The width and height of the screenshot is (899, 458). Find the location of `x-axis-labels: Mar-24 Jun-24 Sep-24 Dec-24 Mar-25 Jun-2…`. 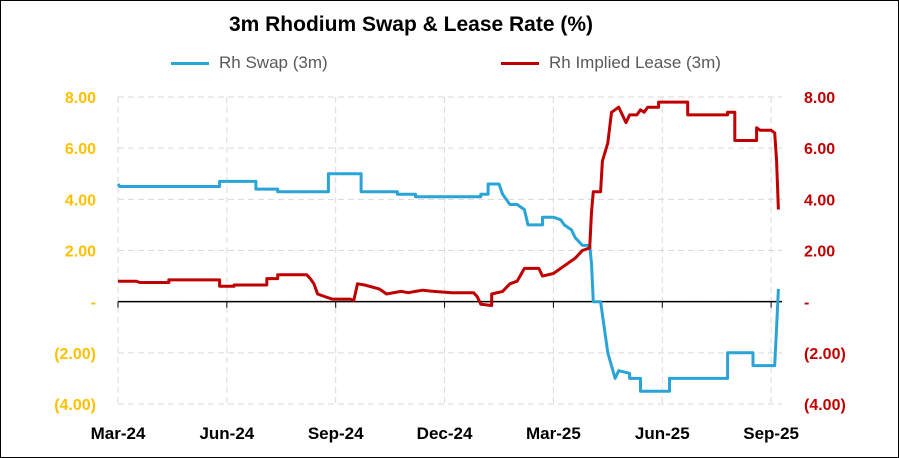

x-axis-labels: Mar-24 Jun-24 Sep-24 Dec-24 Mar-25 Jun-2… is located at coordinates (445, 433).